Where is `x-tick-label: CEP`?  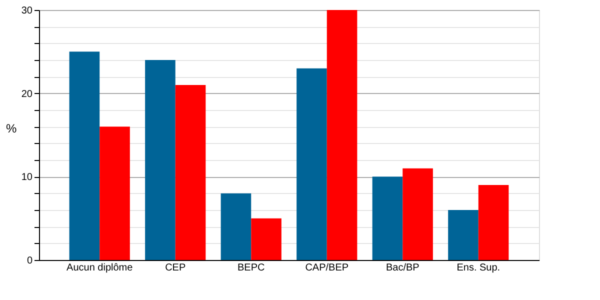 x-tick-label: CEP is located at coordinates (175, 268).